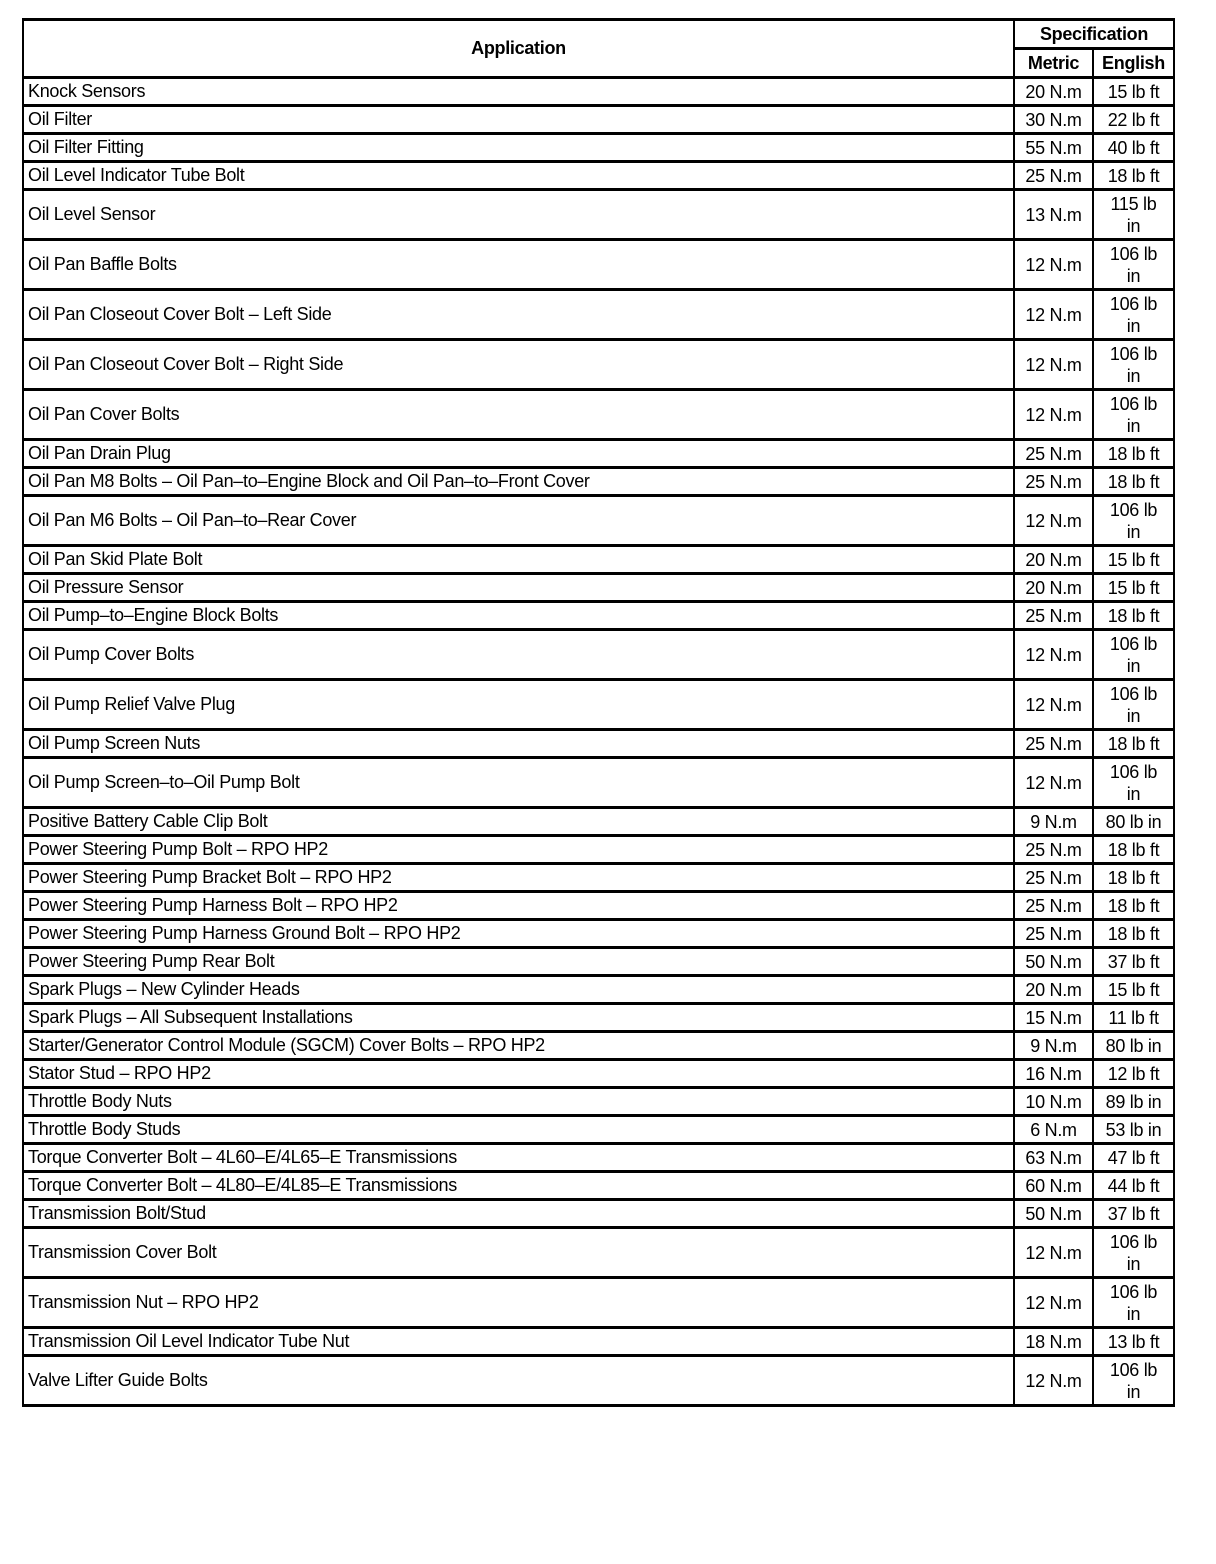  I want to click on english-cell: 37 lb ft, so click(1133, 1213).